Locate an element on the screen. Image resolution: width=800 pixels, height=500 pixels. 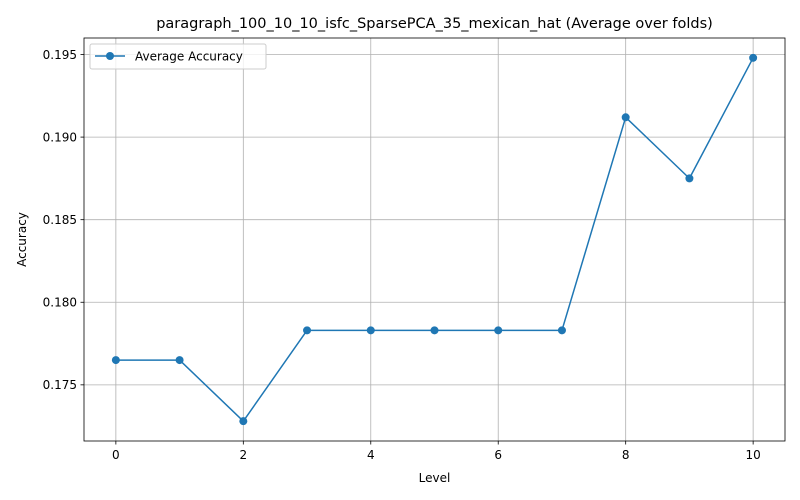
x-tick-label: 10 is located at coordinates (752, 455).